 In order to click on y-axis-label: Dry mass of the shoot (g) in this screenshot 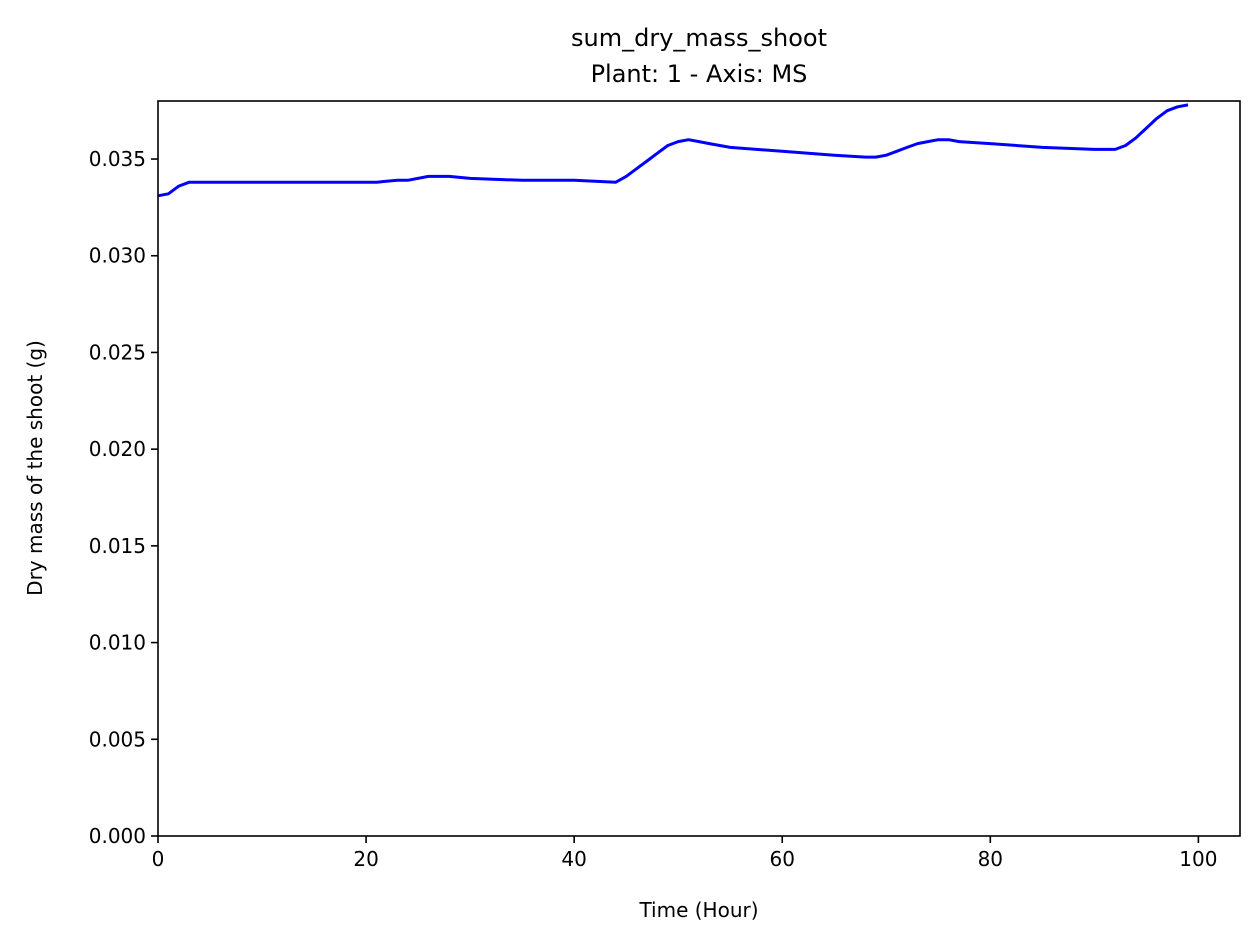, I will do `click(35, 468)`.